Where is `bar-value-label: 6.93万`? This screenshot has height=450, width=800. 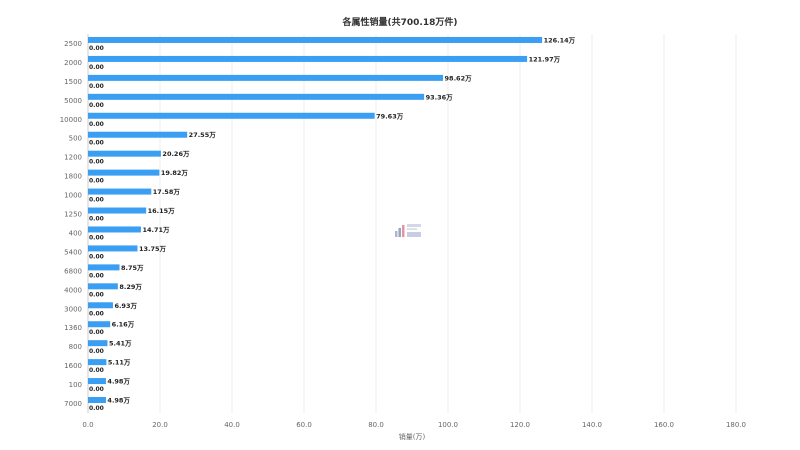 bar-value-label: 6.93万 is located at coordinates (125, 306).